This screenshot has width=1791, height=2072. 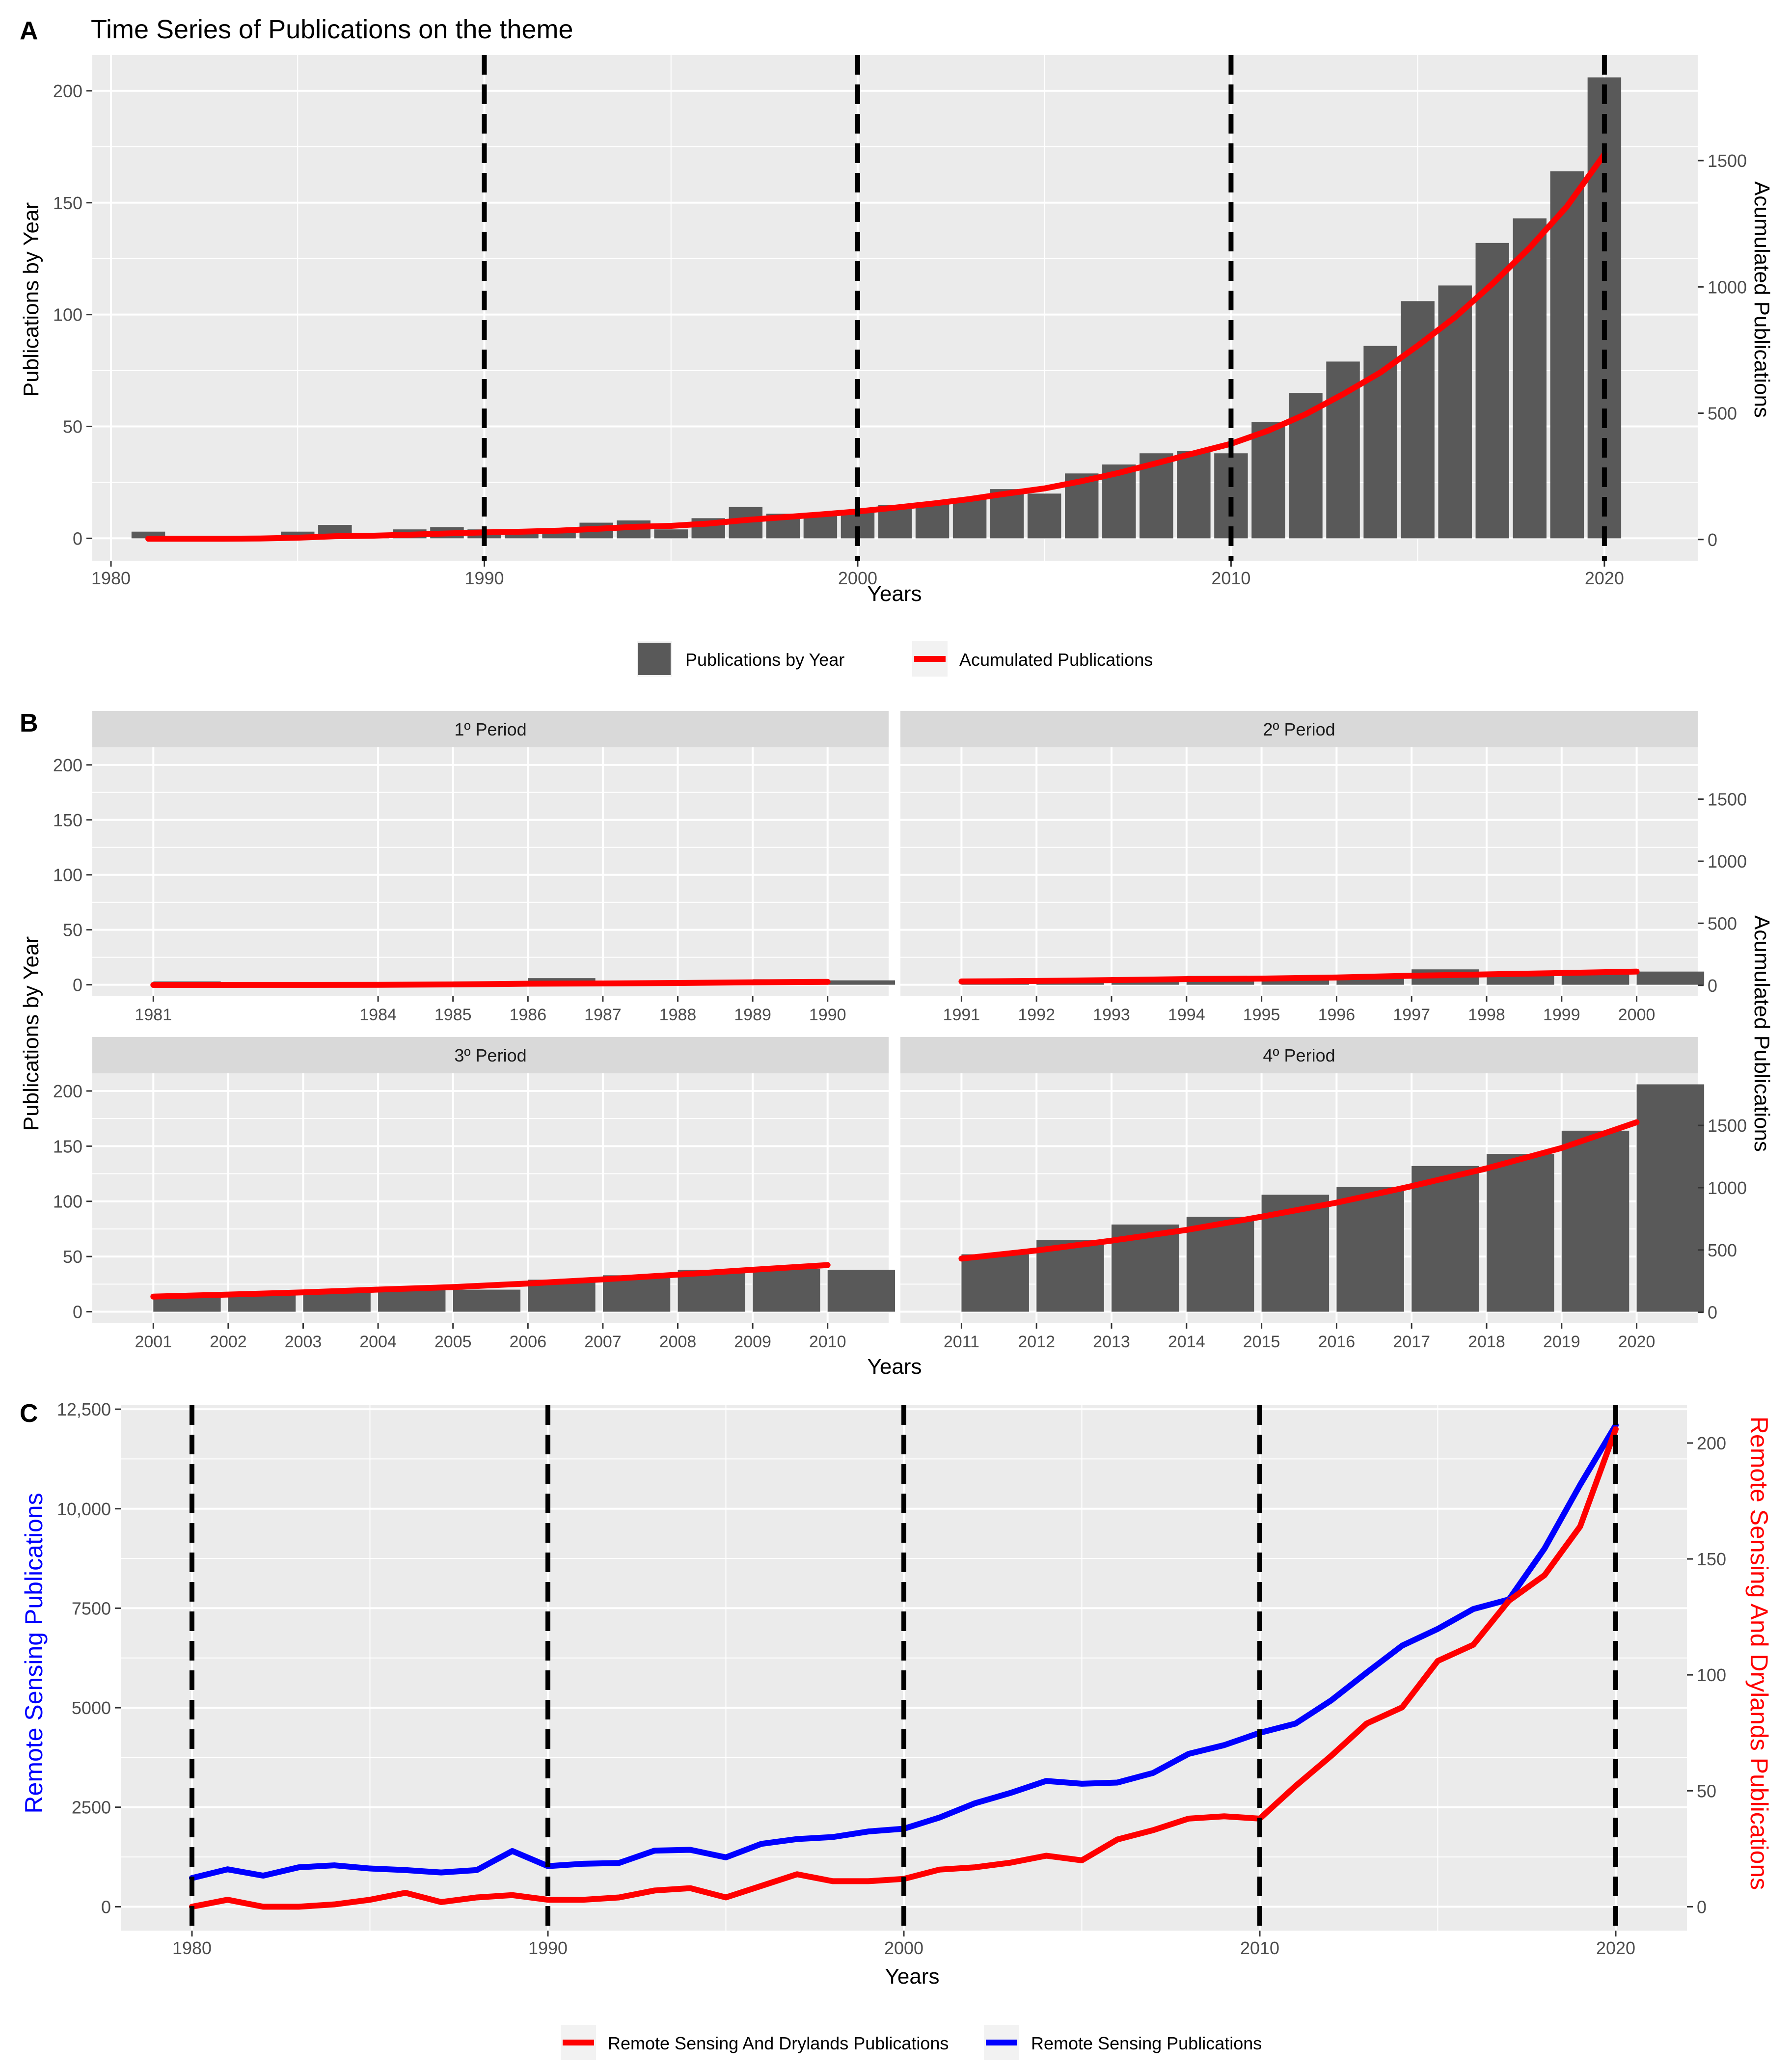 I want to click on b-x-tick-label: 2000, so click(x=1637, y=1015).